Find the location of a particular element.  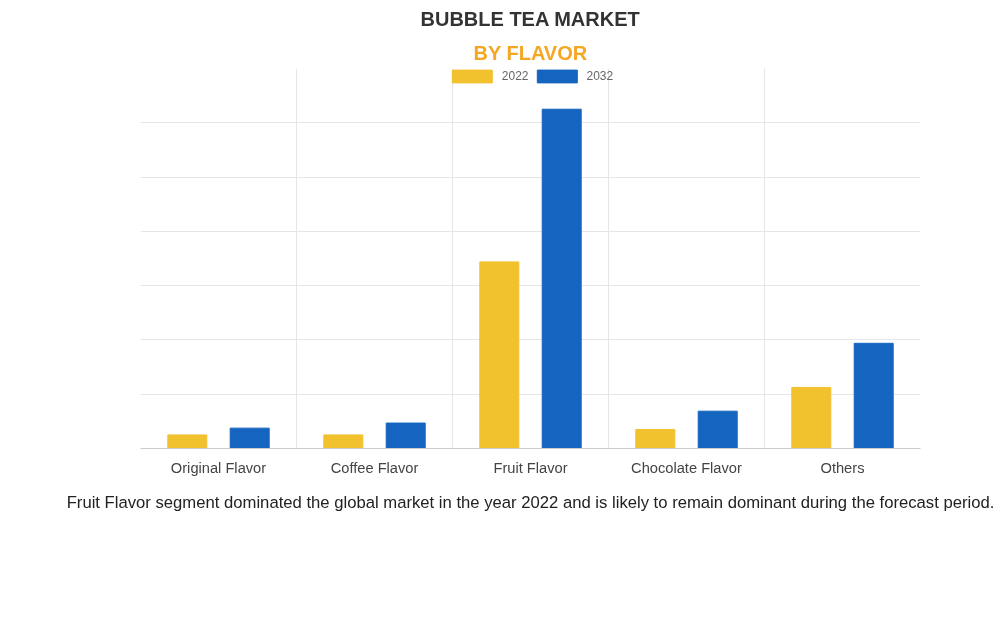

text: Fruit Flavor segment dominated the global market in the year 2022 and is likely to remain dominant during the forecast period. is located at coordinates (530, 502).